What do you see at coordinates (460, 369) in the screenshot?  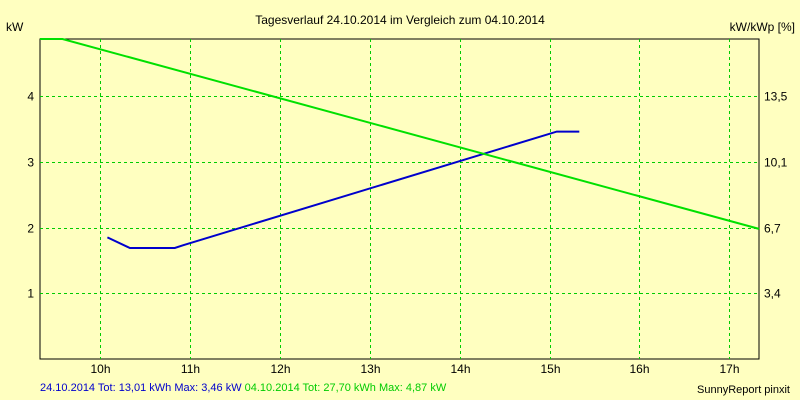 I see `x-tick-label: 14h` at bounding box center [460, 369].